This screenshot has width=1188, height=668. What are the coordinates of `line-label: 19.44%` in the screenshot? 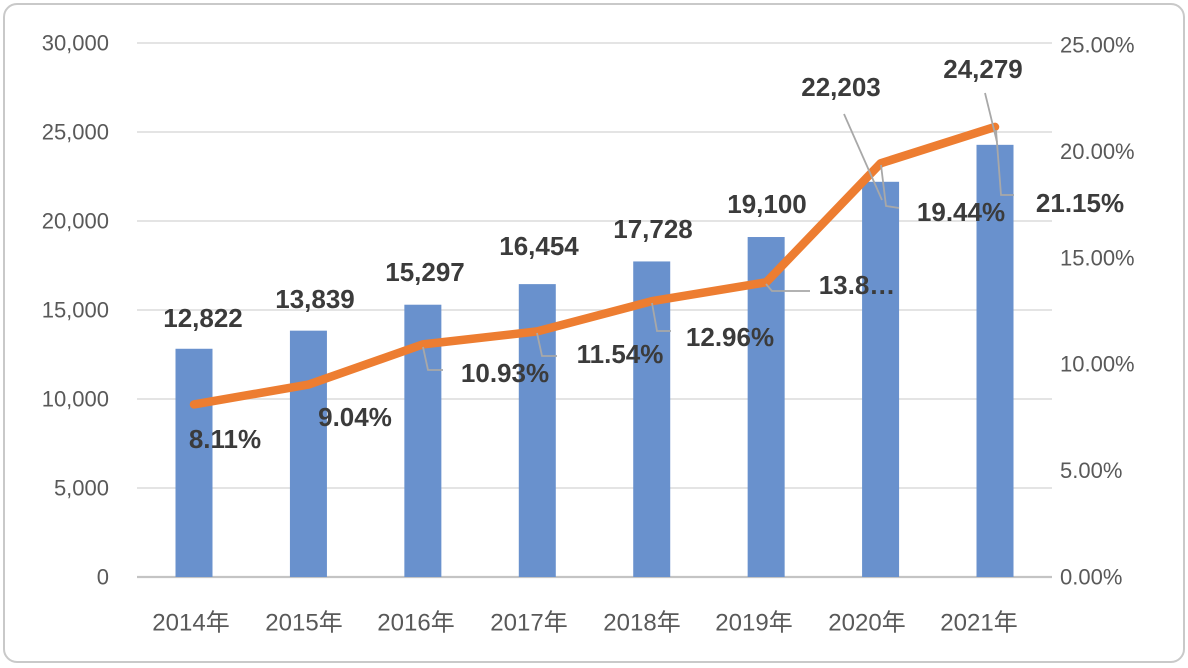 It's located at (961, 212).